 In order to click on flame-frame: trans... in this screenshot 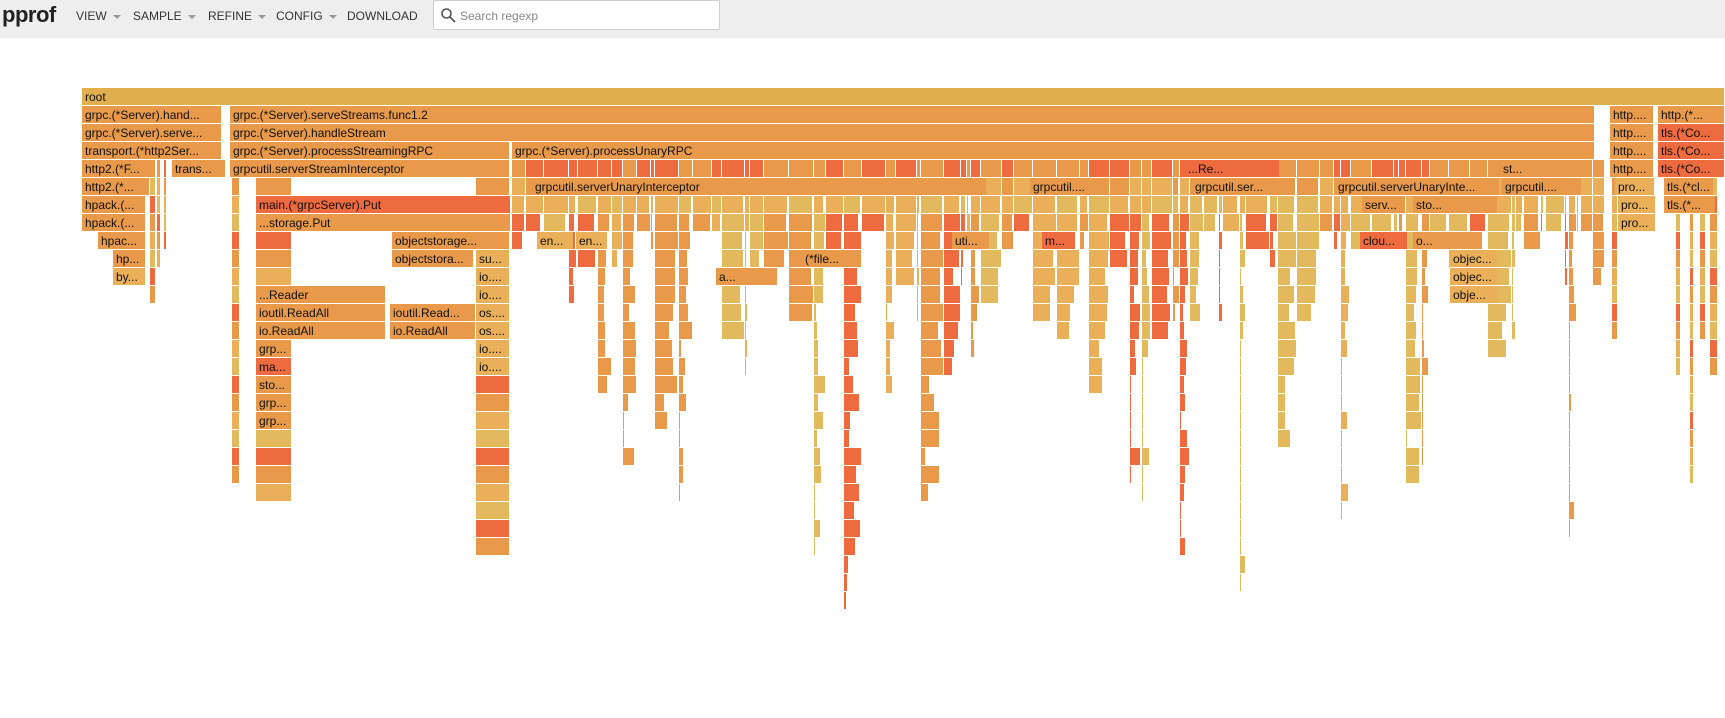, I will do `click(198, 168)`.